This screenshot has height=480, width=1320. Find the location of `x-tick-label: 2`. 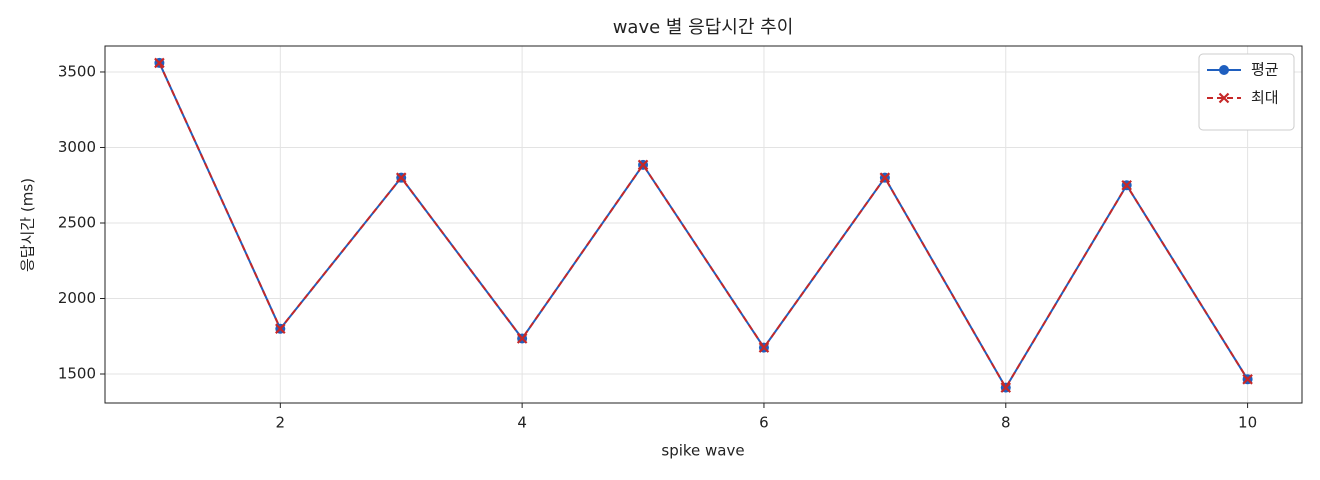

x-tick-label: 2 is located at coordinates (281, 423).